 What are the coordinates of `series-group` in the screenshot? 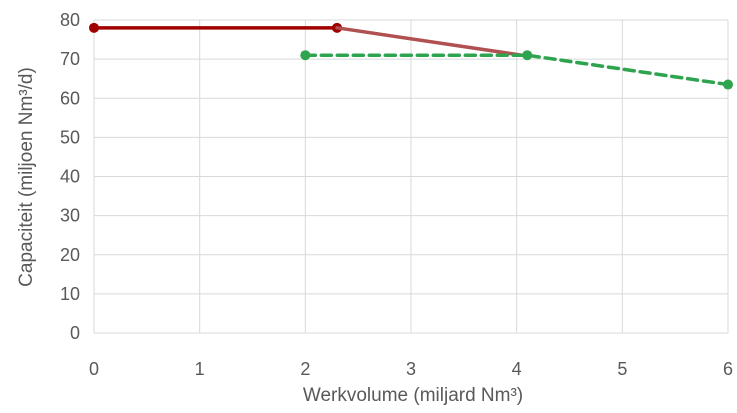 It's located at (411, 56).